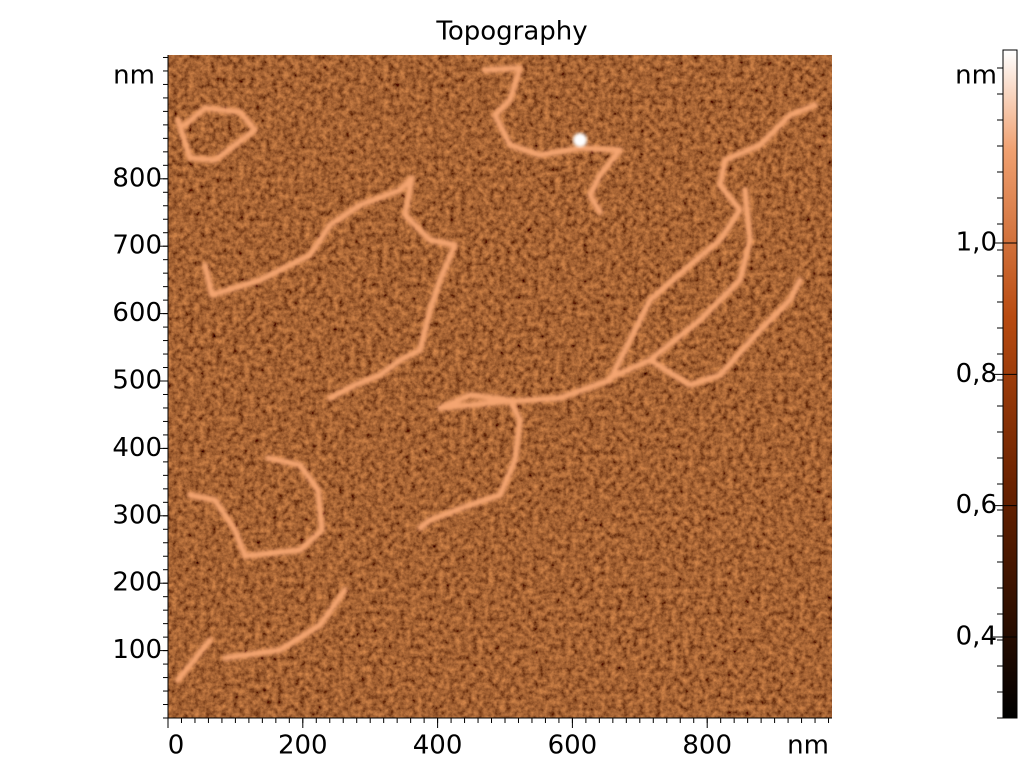 The image size is (1024, 768). Describe the element at coordinates (137, 515) in the screenshot. I see `y-tick-label: 300` at that location.